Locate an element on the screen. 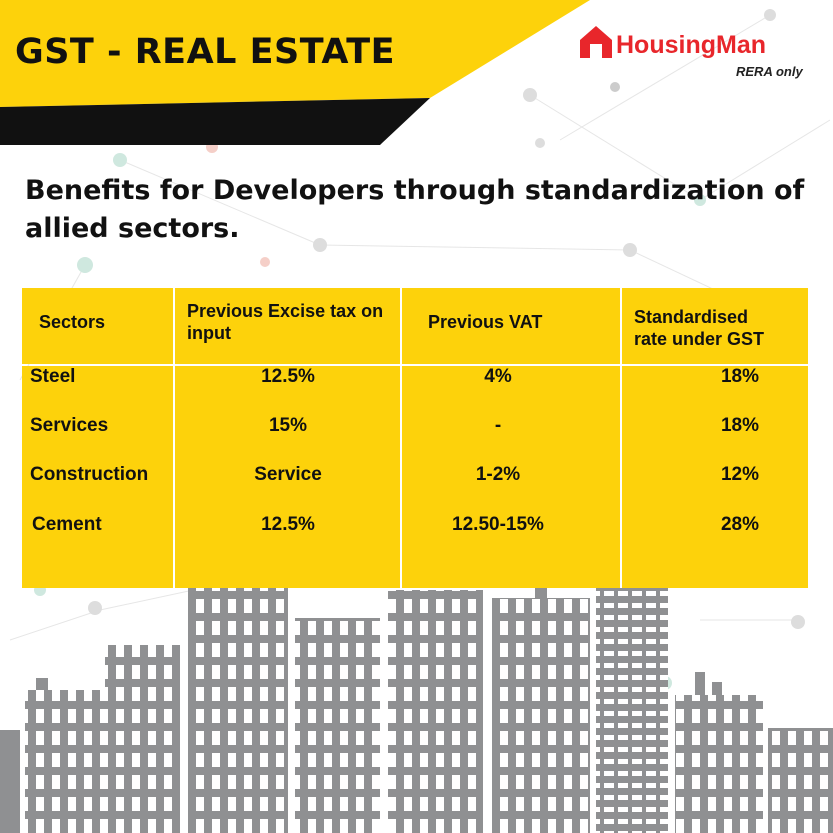  title-strip is located at coordinates (215, 121).